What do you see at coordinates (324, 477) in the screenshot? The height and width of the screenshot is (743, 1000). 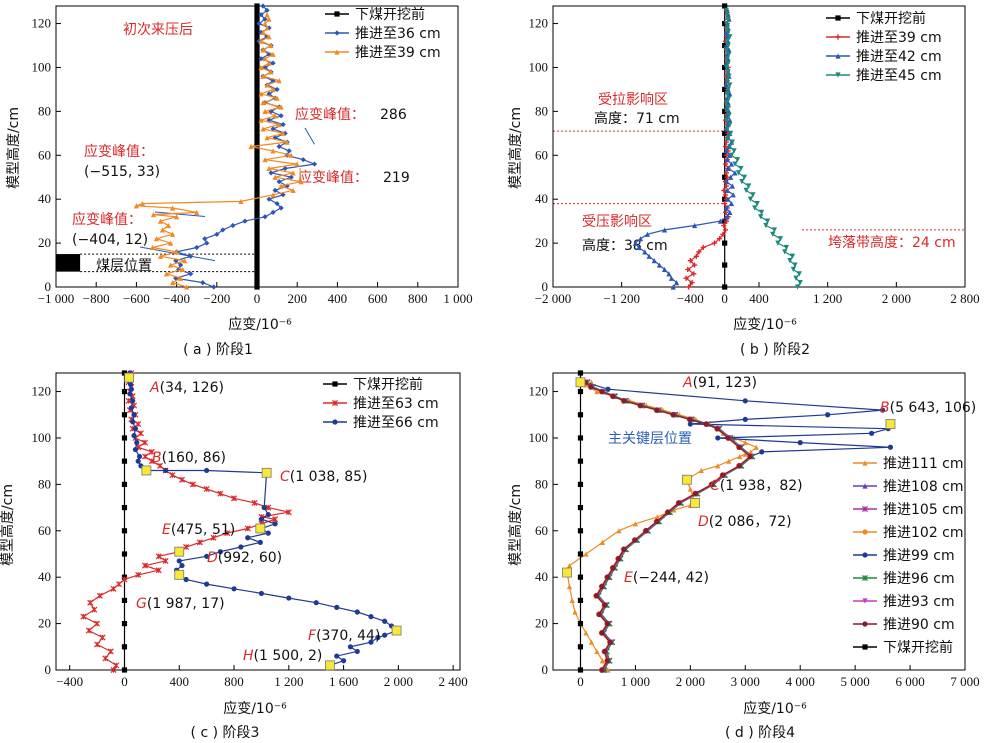 I see `key-point-label: C(1 038, 85)` at bounding box center [324, 477].